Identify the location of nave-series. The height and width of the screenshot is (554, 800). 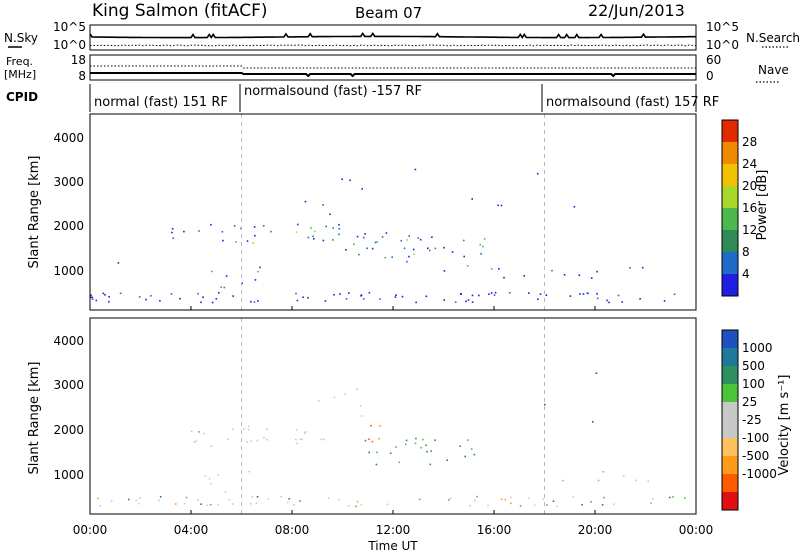
(393, 75).